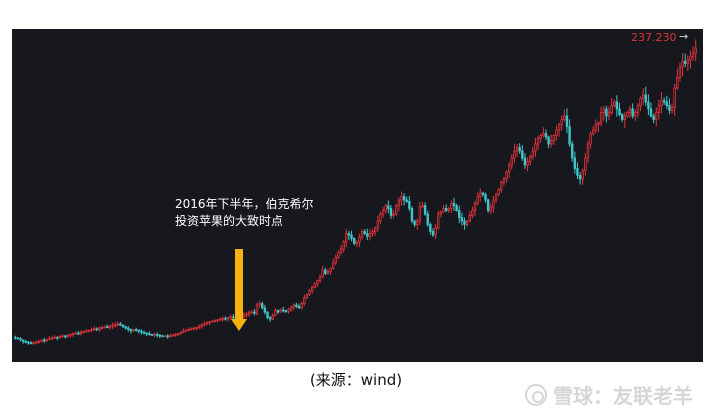 This screenshot has width=712, height=415. What do you see at coordinates (229, 221) in the screenshot?
I see `annotation-line-2: 投资苹果的大致时点` at bounding box center [229, 221].